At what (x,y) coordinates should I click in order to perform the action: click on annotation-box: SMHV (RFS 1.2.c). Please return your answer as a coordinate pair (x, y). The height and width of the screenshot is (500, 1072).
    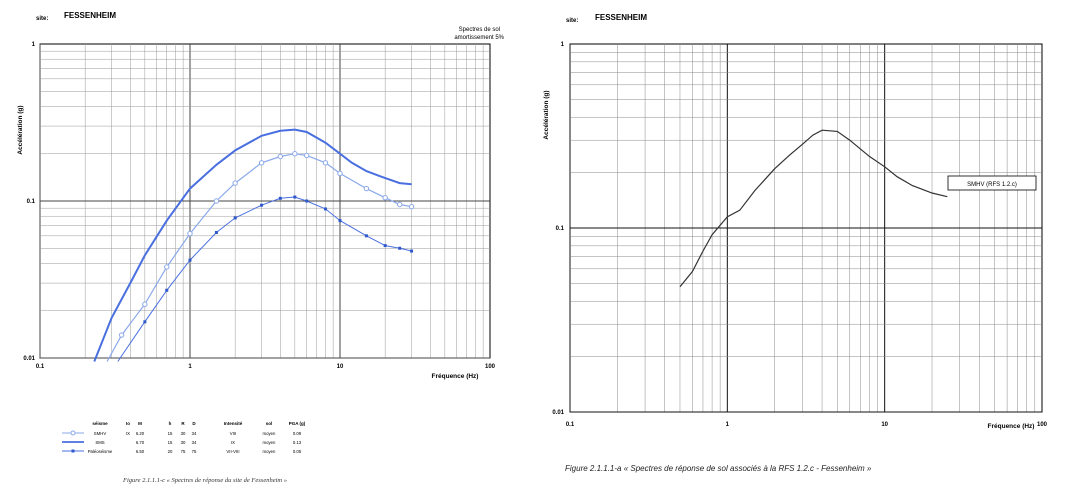
    Looking at the image, I should click on (992, 183).